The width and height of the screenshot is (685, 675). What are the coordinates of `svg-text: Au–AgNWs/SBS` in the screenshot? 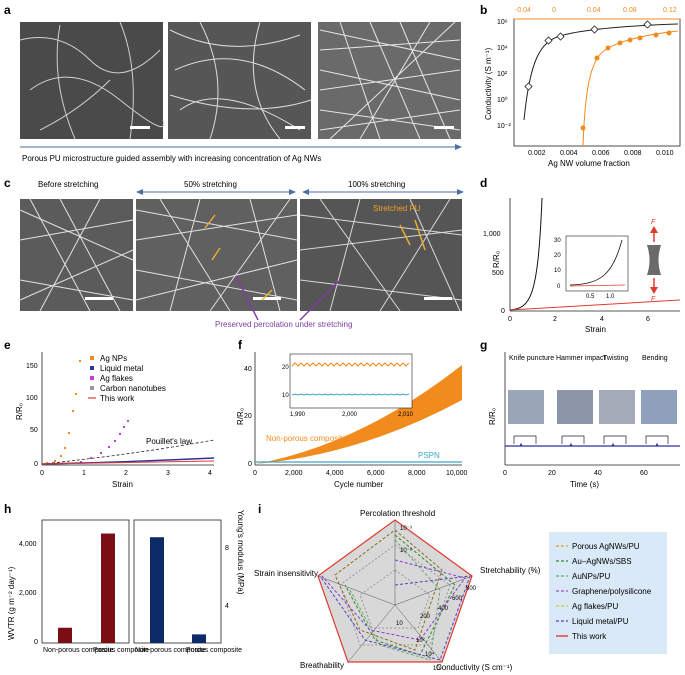 It's located at (602, 561).